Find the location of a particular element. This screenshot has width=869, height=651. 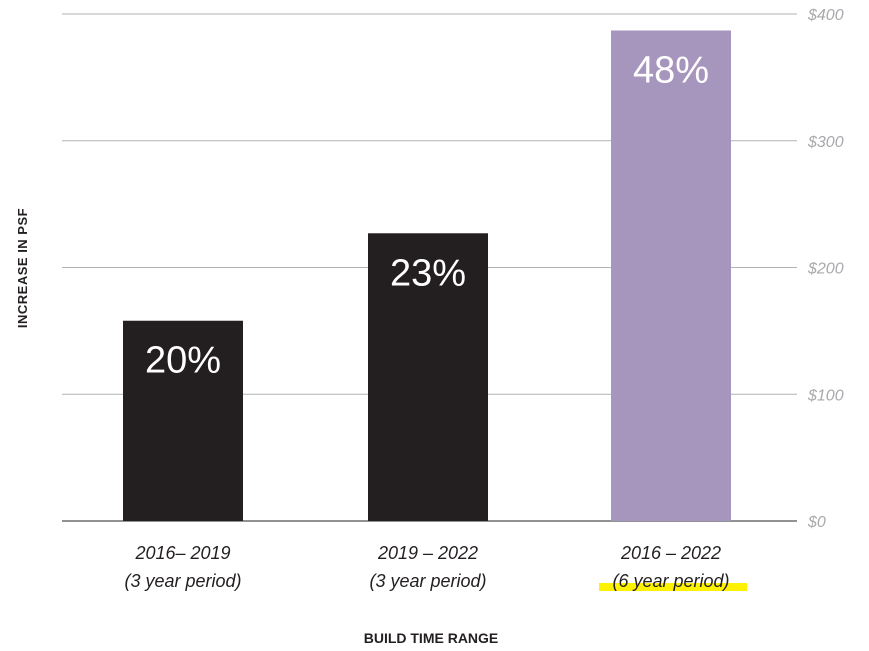

category-label: 2019 – 2022 is located at coordinates (427, 553).